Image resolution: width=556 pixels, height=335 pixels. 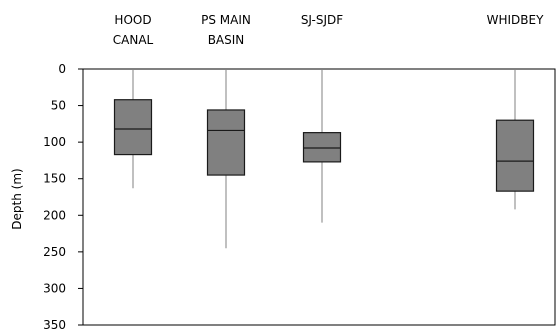 I want to click on category-labels: HOOD CANAL PS MAIN BASIN SJ-SJDF WHIDBEY, so click(x=328, y=30).